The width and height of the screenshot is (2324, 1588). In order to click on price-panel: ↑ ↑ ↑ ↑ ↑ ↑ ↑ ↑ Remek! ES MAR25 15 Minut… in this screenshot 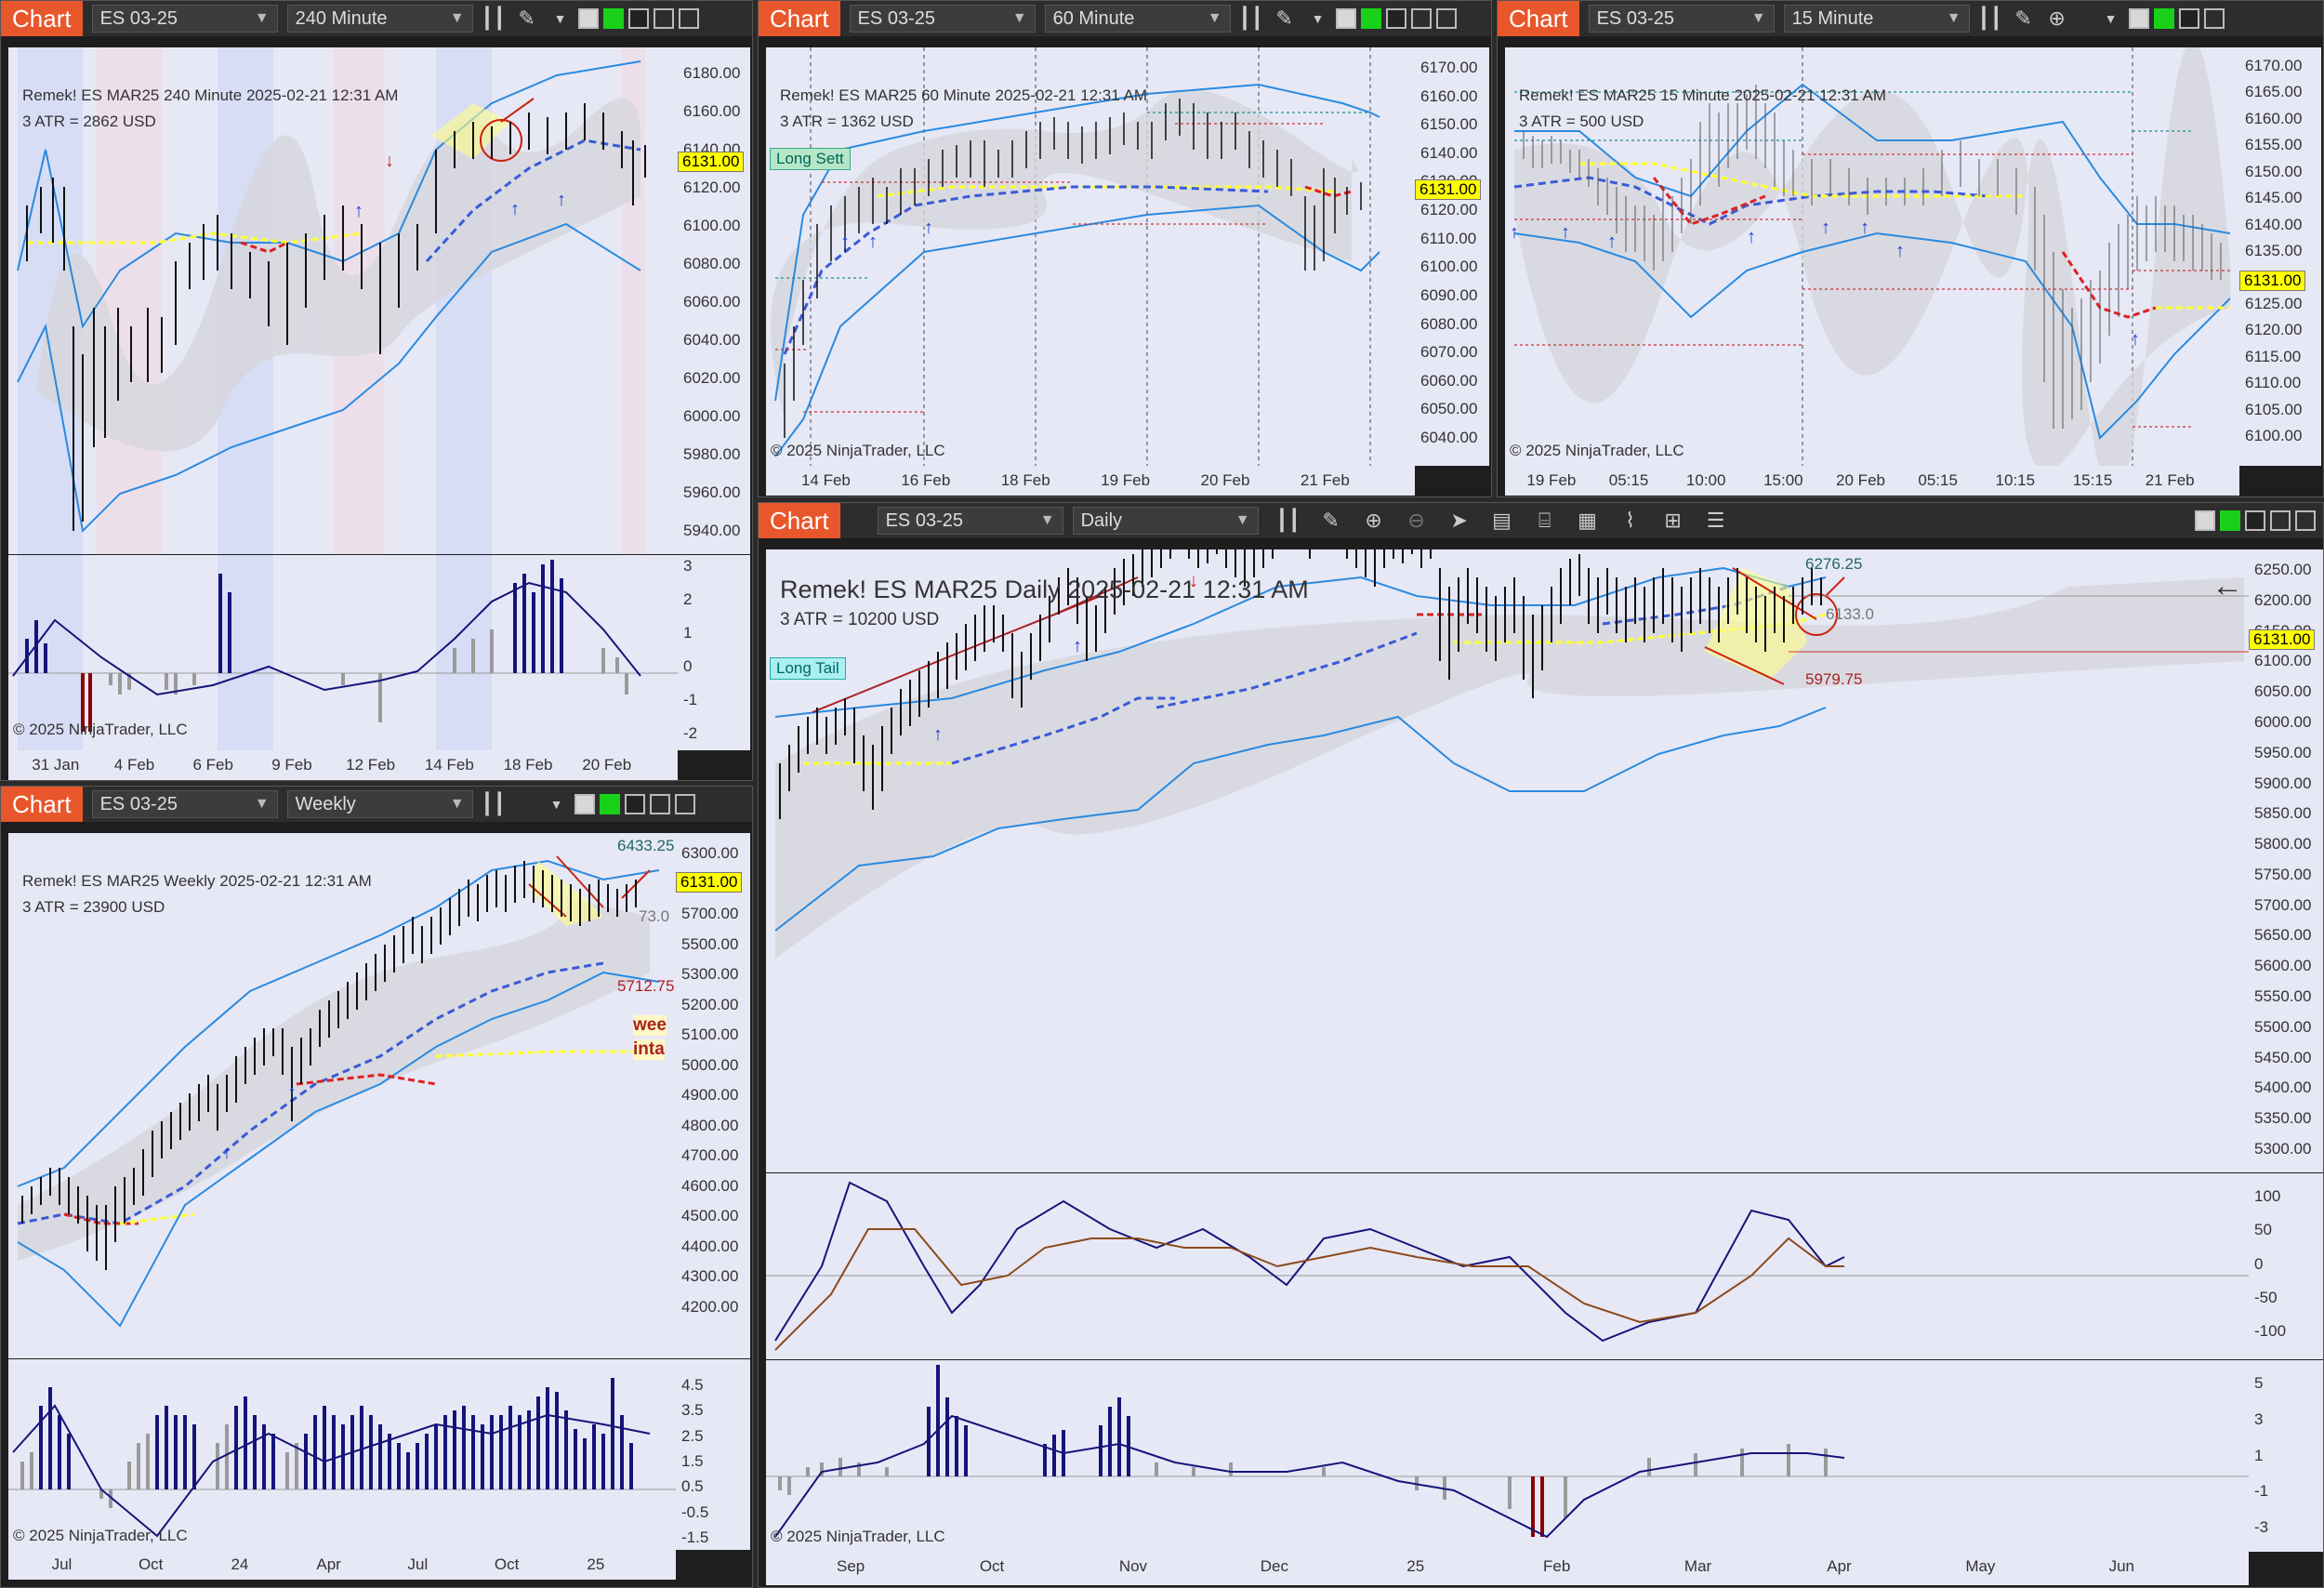, I will do `click(1872, 256)`.